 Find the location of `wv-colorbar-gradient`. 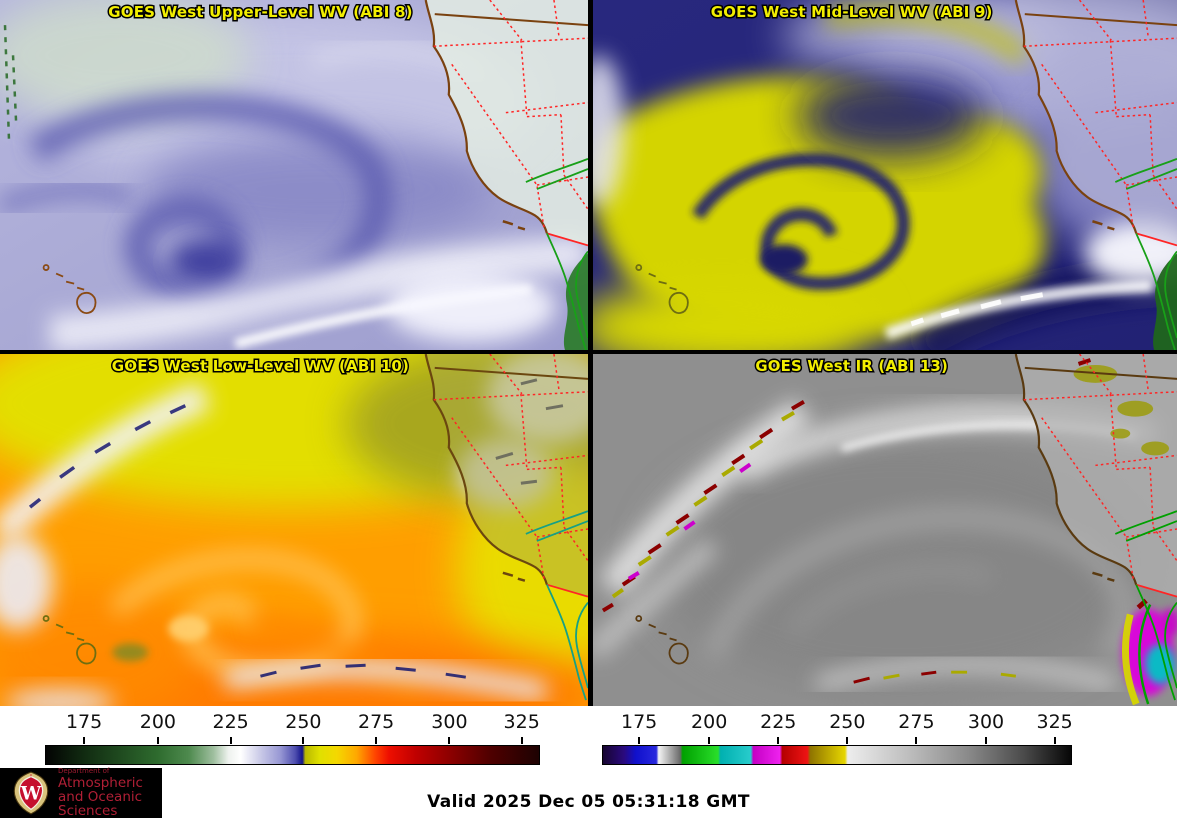

wv-colorbar-gradient is located at coordinates (292, 755).